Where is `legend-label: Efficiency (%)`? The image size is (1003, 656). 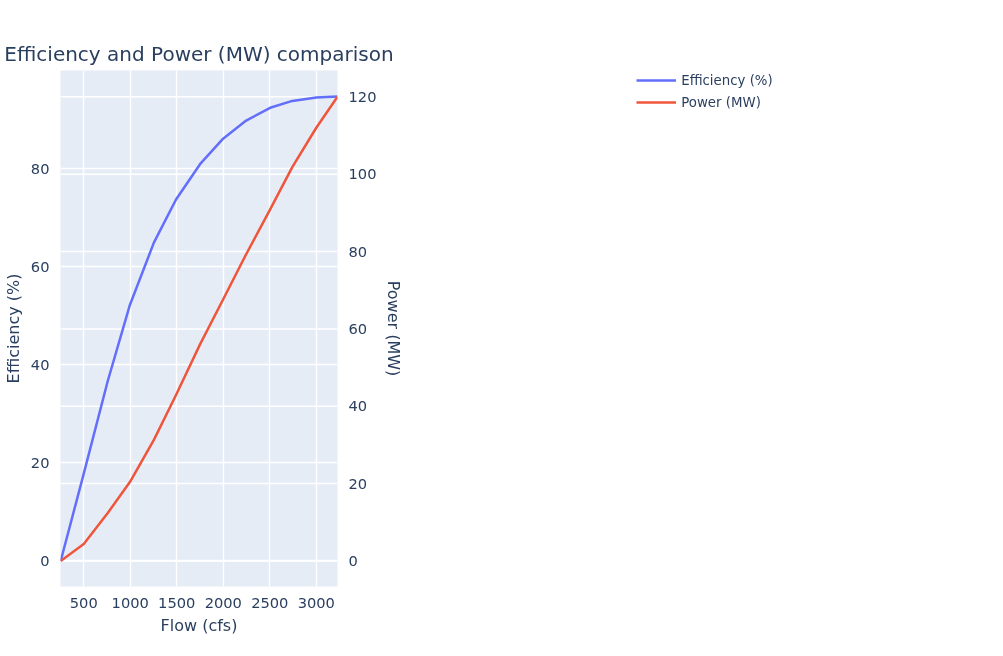
legend-label: Efficiency (%) is located at coordinates (727, 80).